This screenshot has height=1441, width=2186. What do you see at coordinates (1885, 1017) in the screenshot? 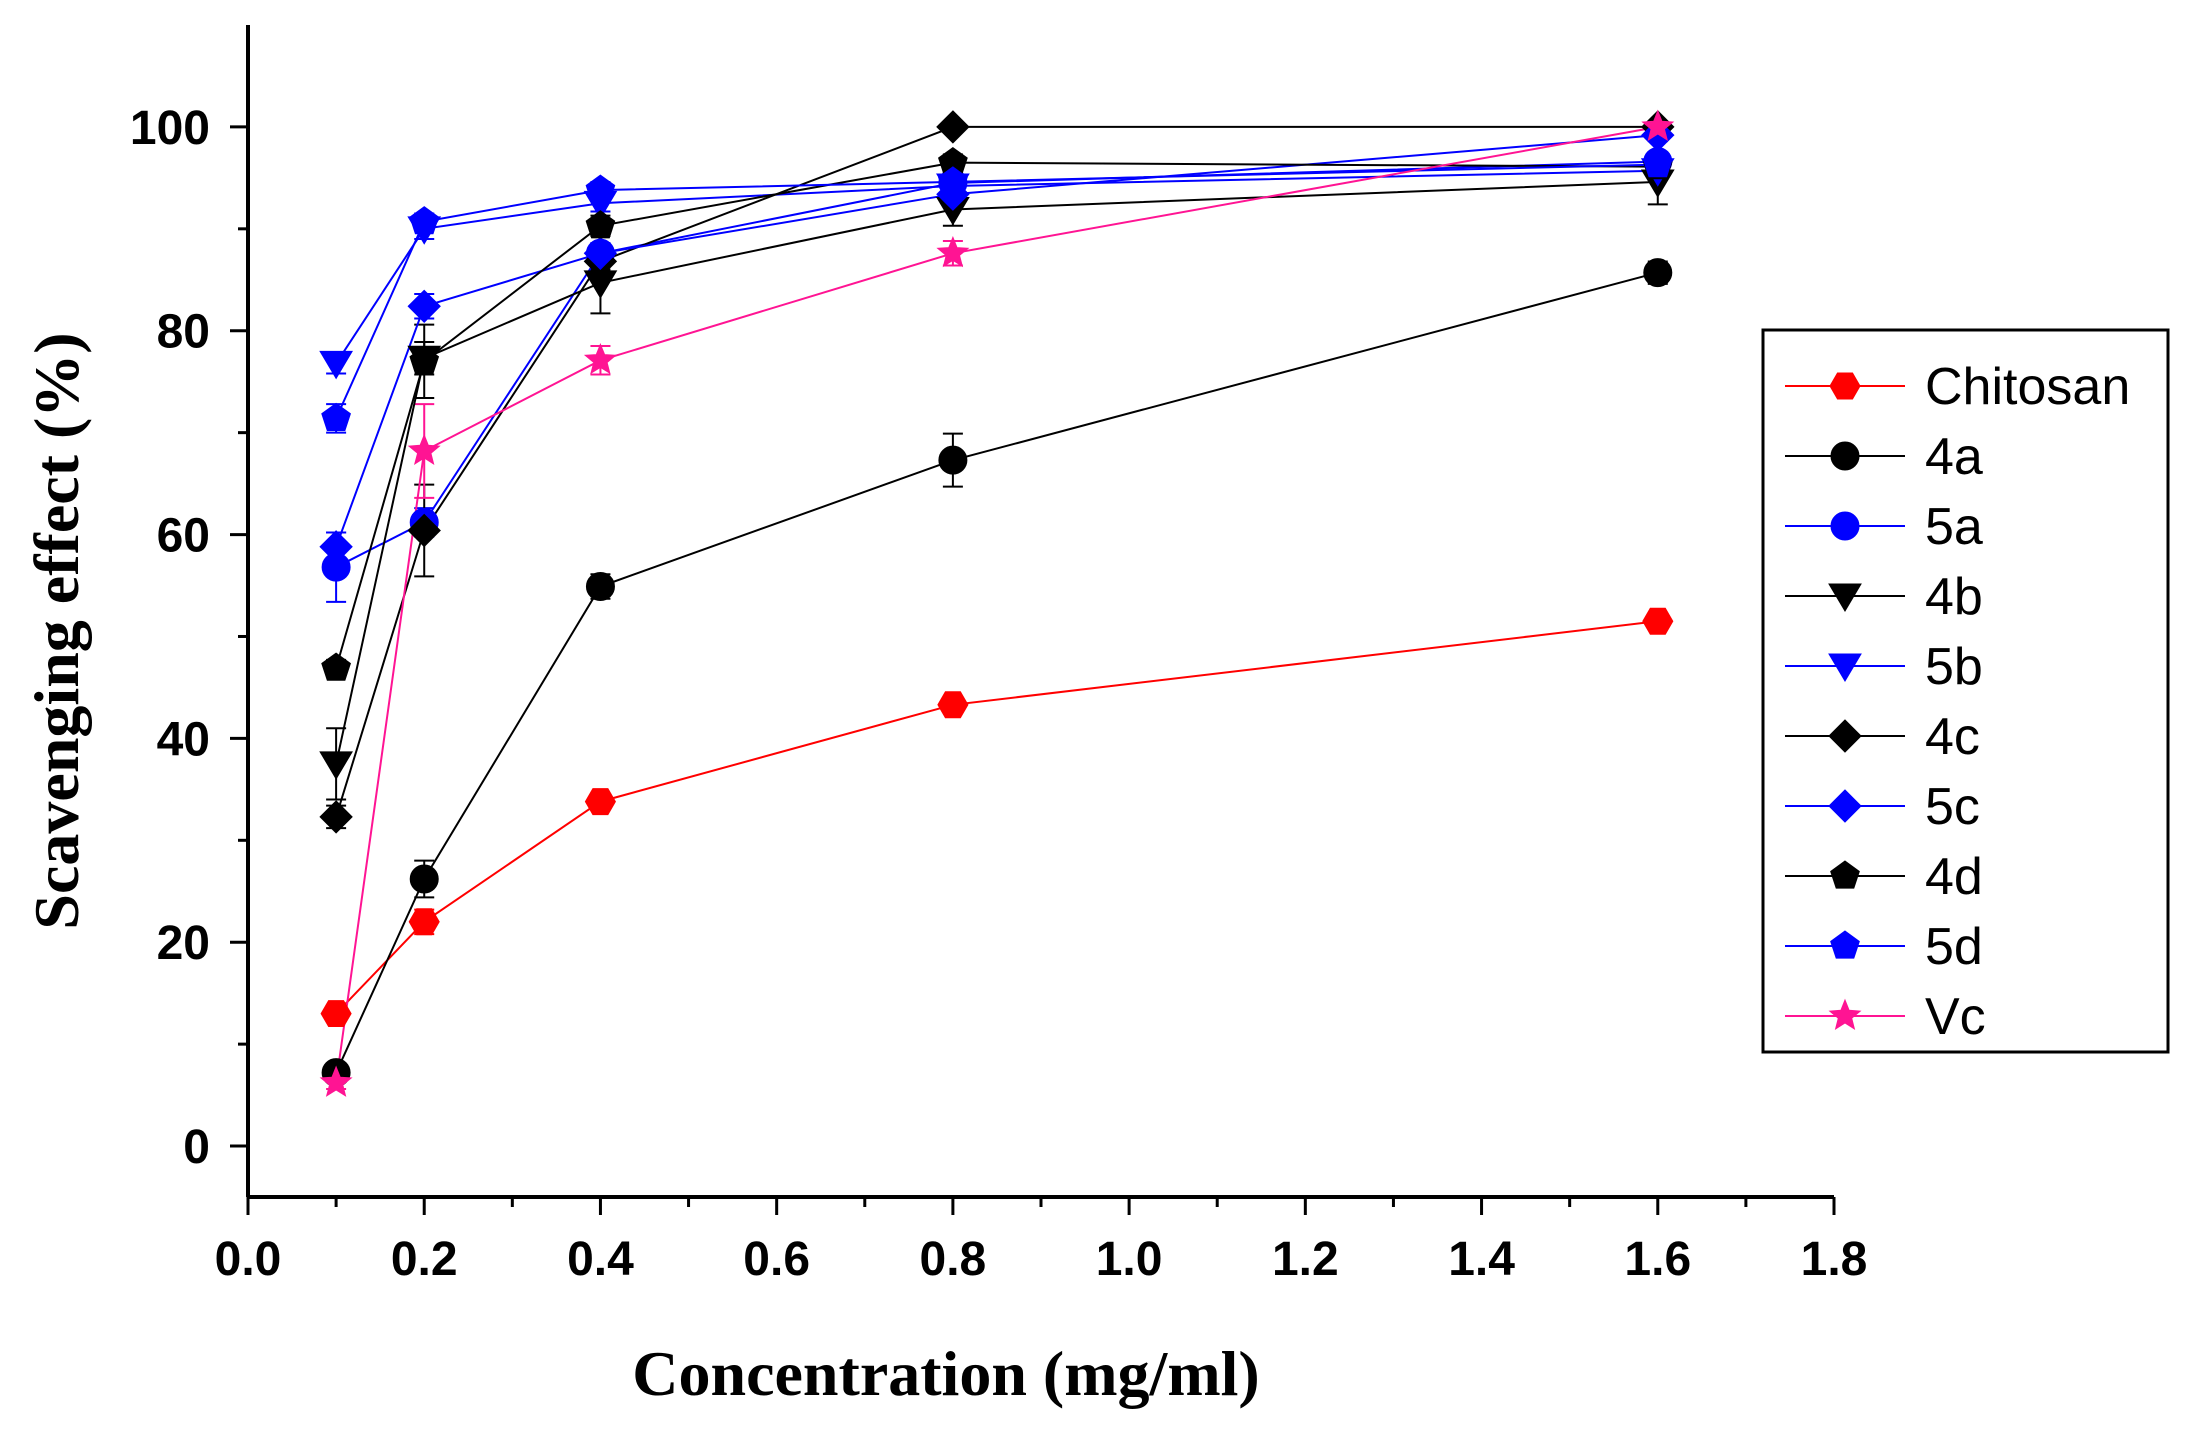
I see `legend-item-Vc: Vc` at bounding box center [1885, 1017].